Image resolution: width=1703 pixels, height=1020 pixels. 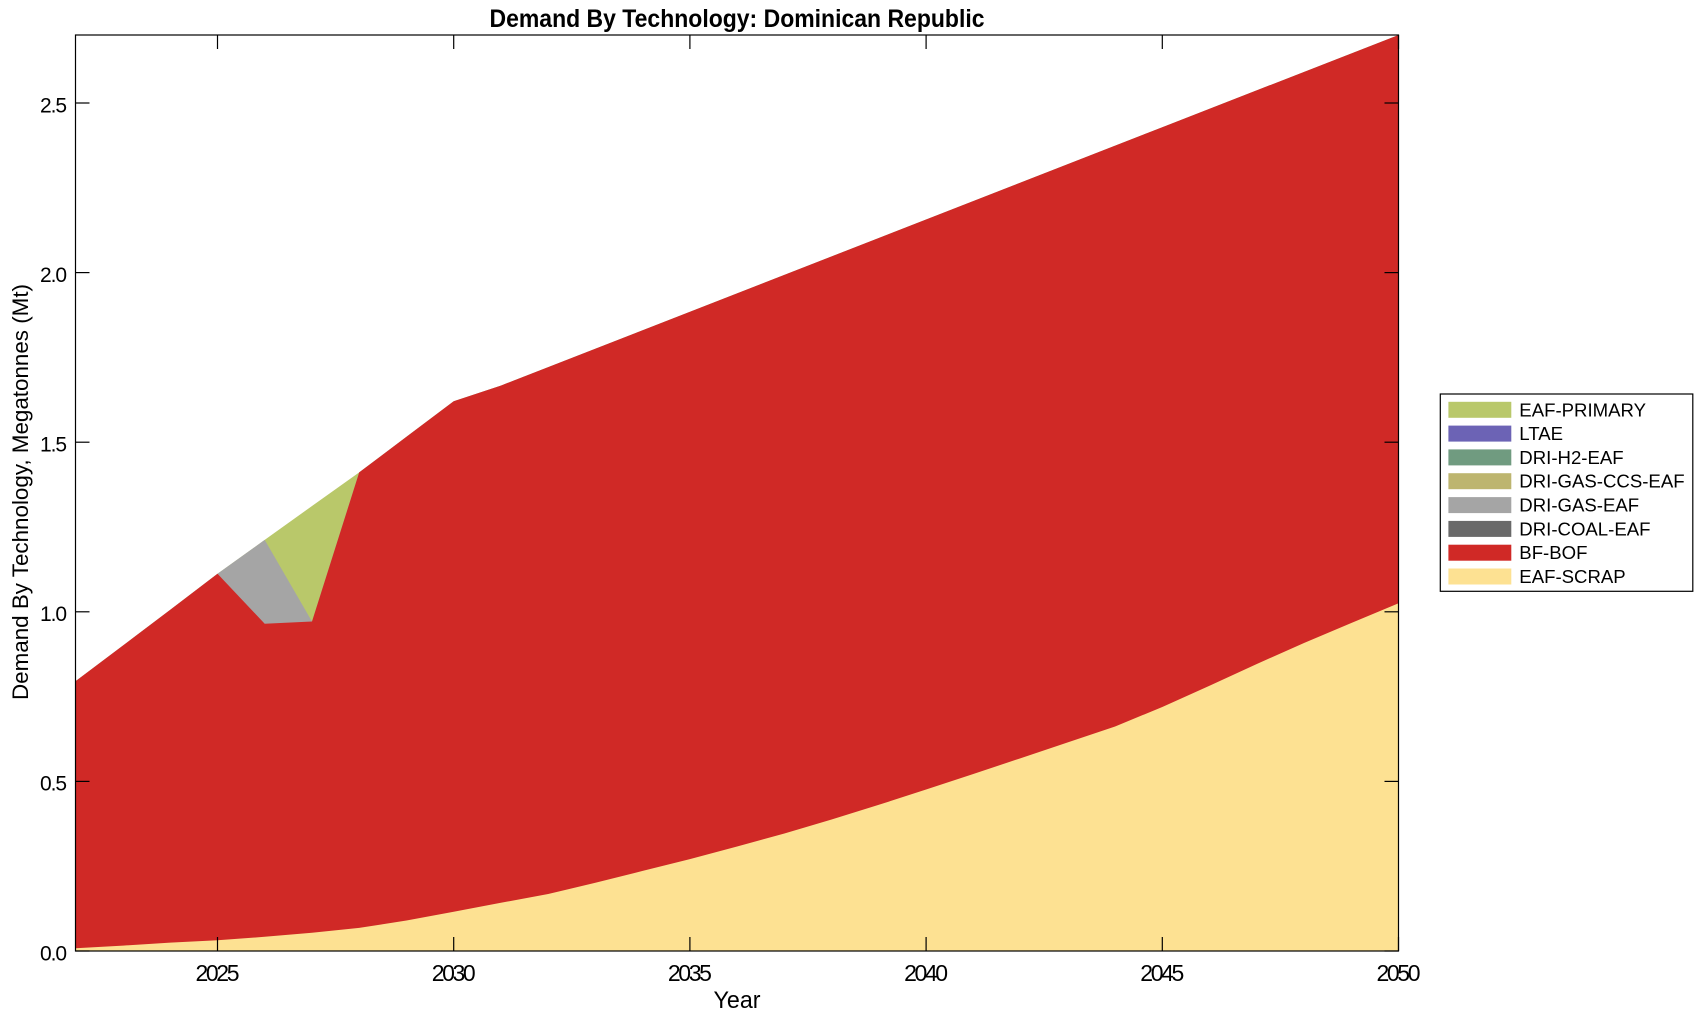 I want to click on svg-text: LTAE, so click(x=1541, y=433).